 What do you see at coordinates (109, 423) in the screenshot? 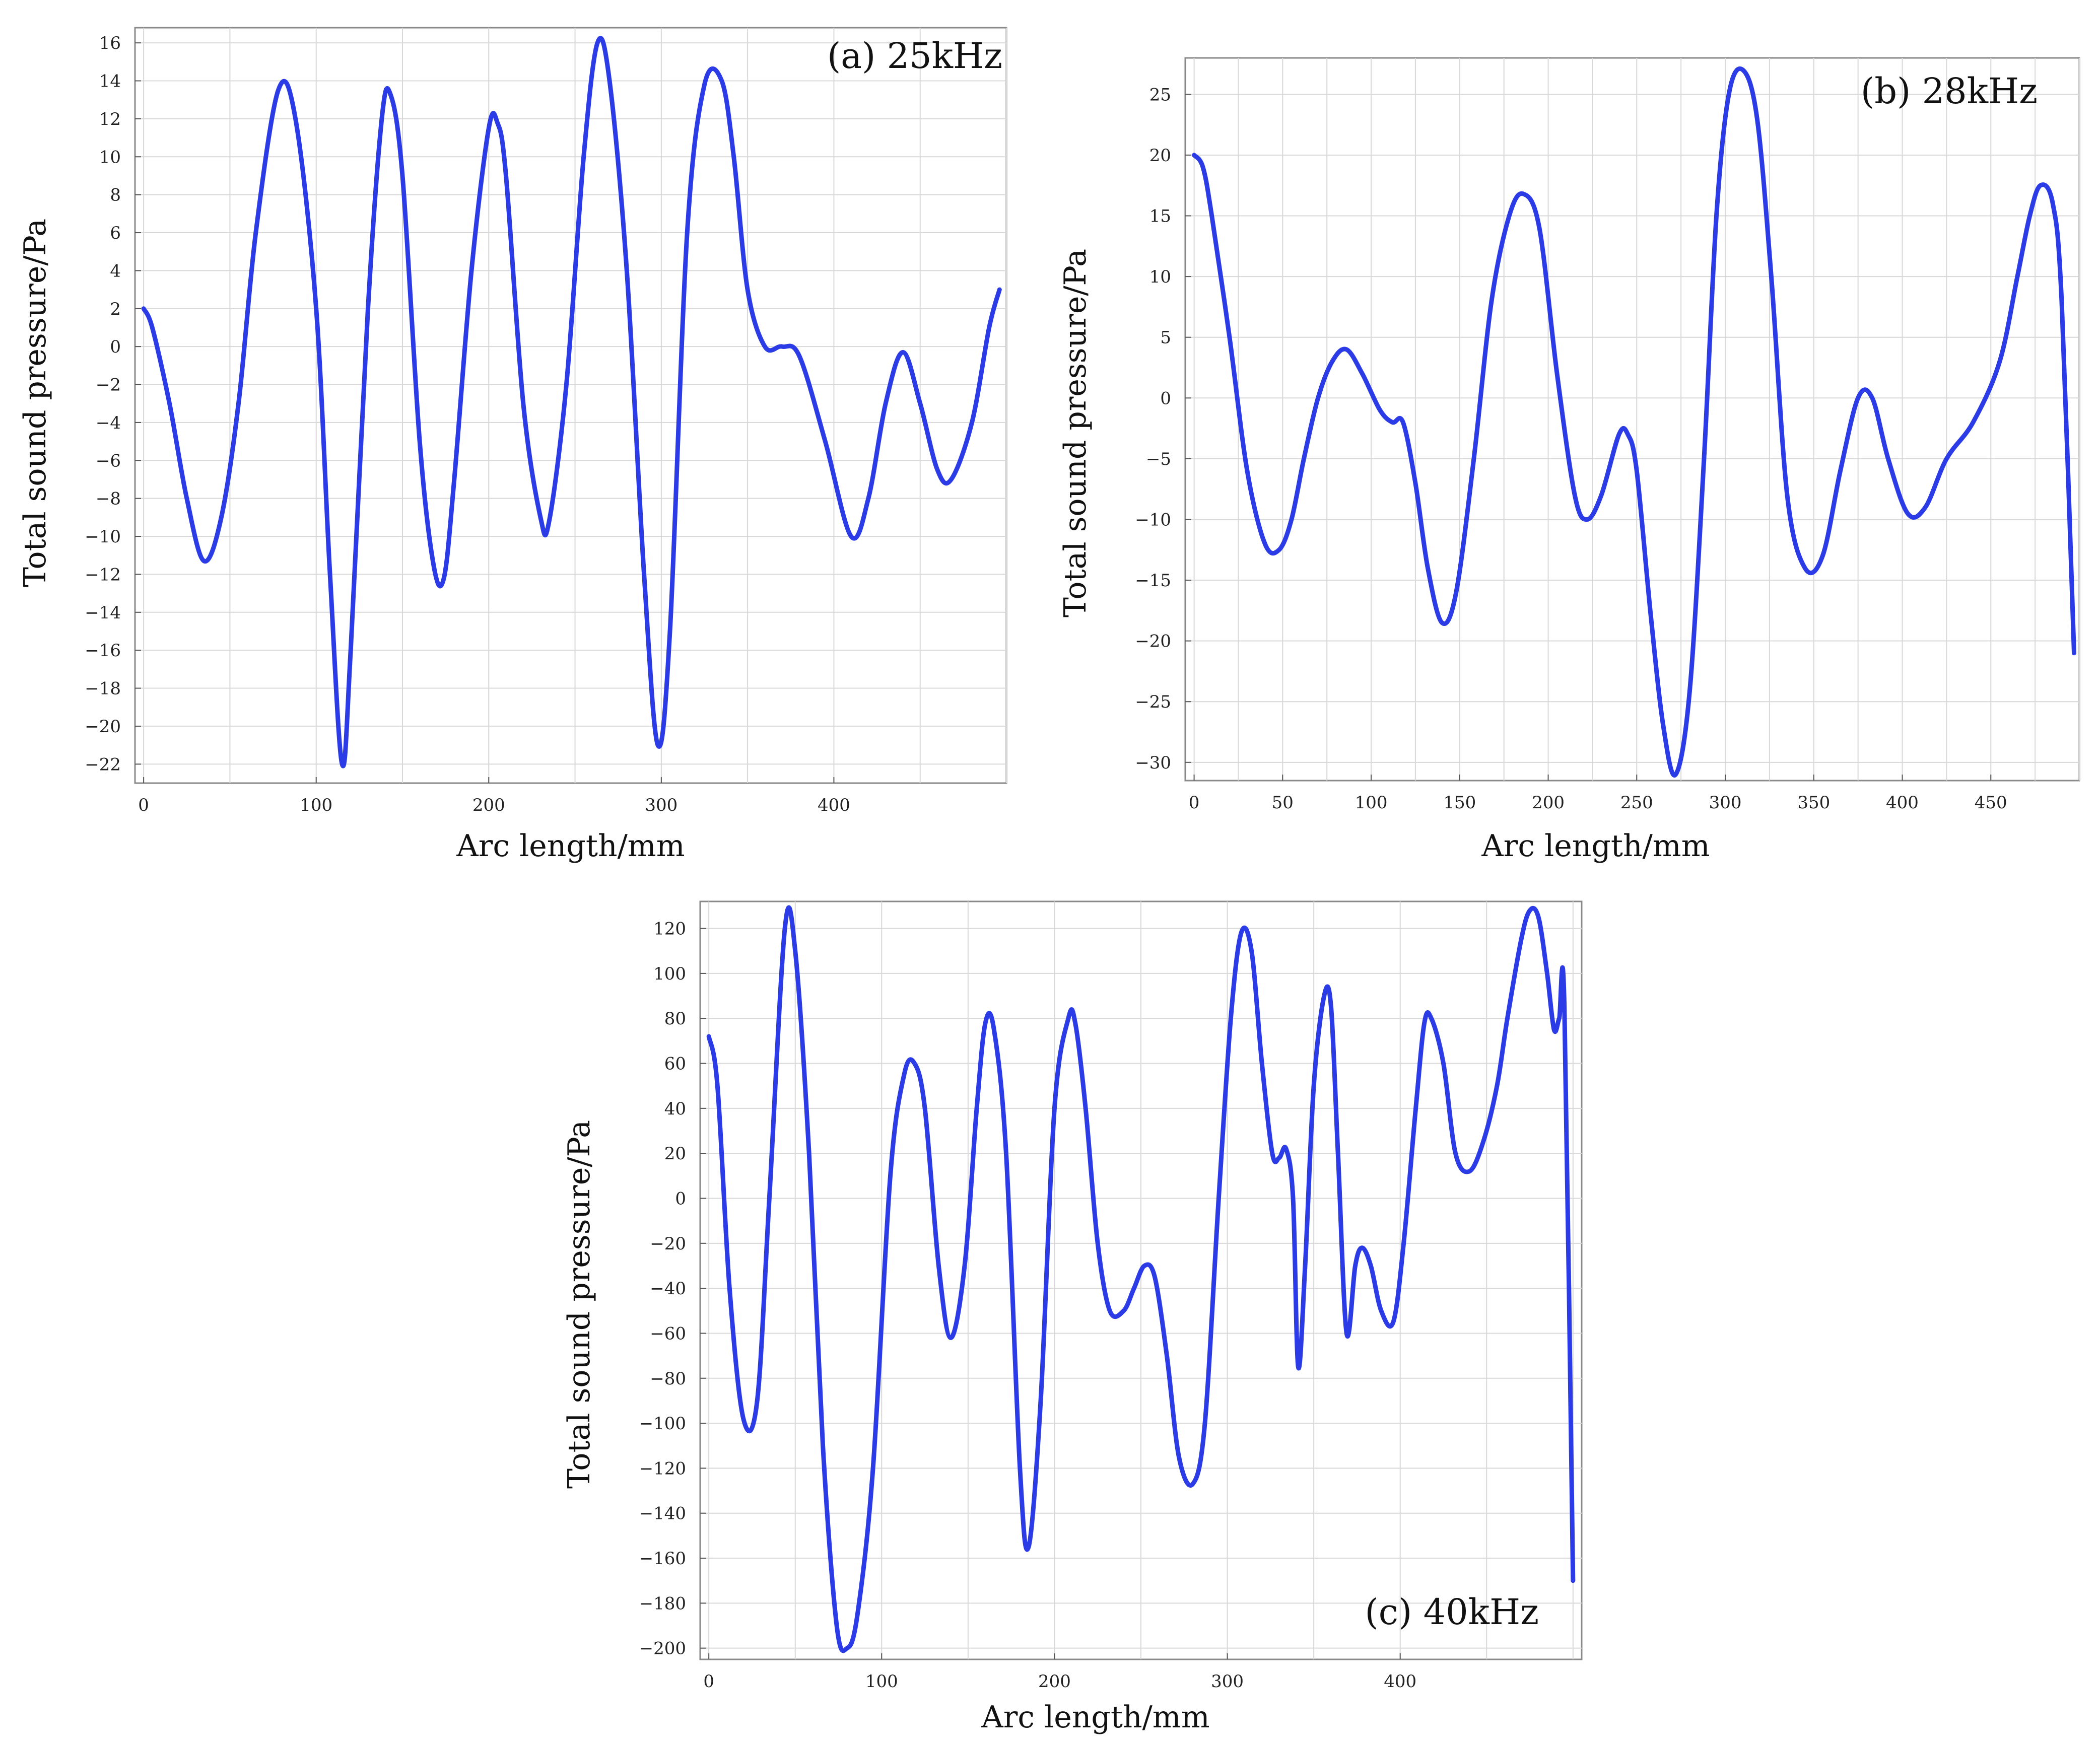
I see `y-tick-label: −4` at bounding box center [109, 423].